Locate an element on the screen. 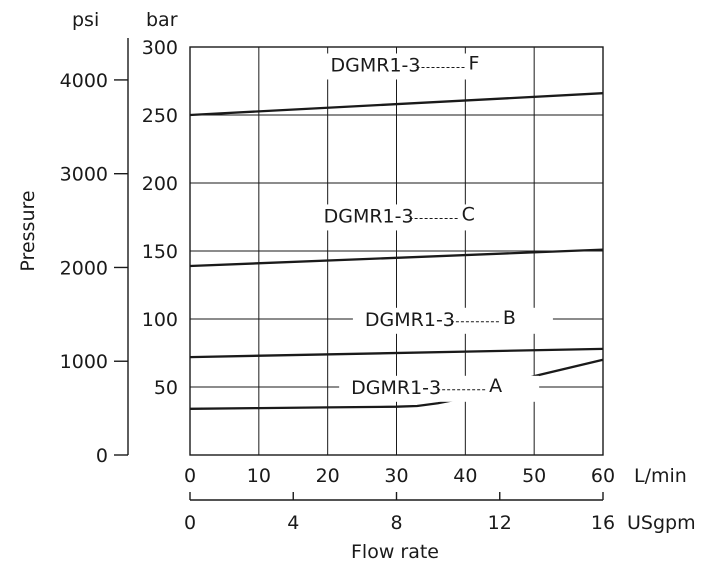 The height and width of the screenshot is (563, 721). psi-tick-label-1000: 1000 is located at coordinates (84, 362).